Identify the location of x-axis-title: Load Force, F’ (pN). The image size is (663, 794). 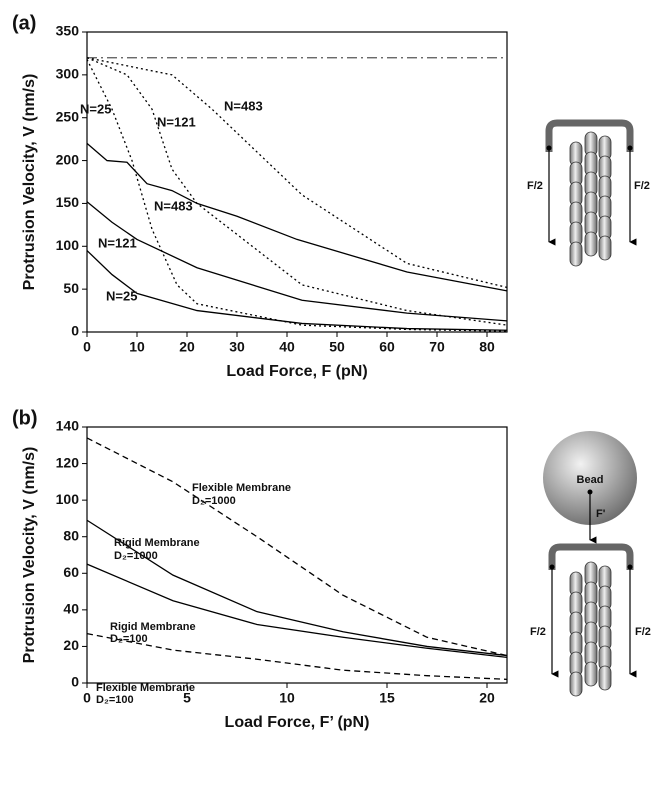
(297, 722).